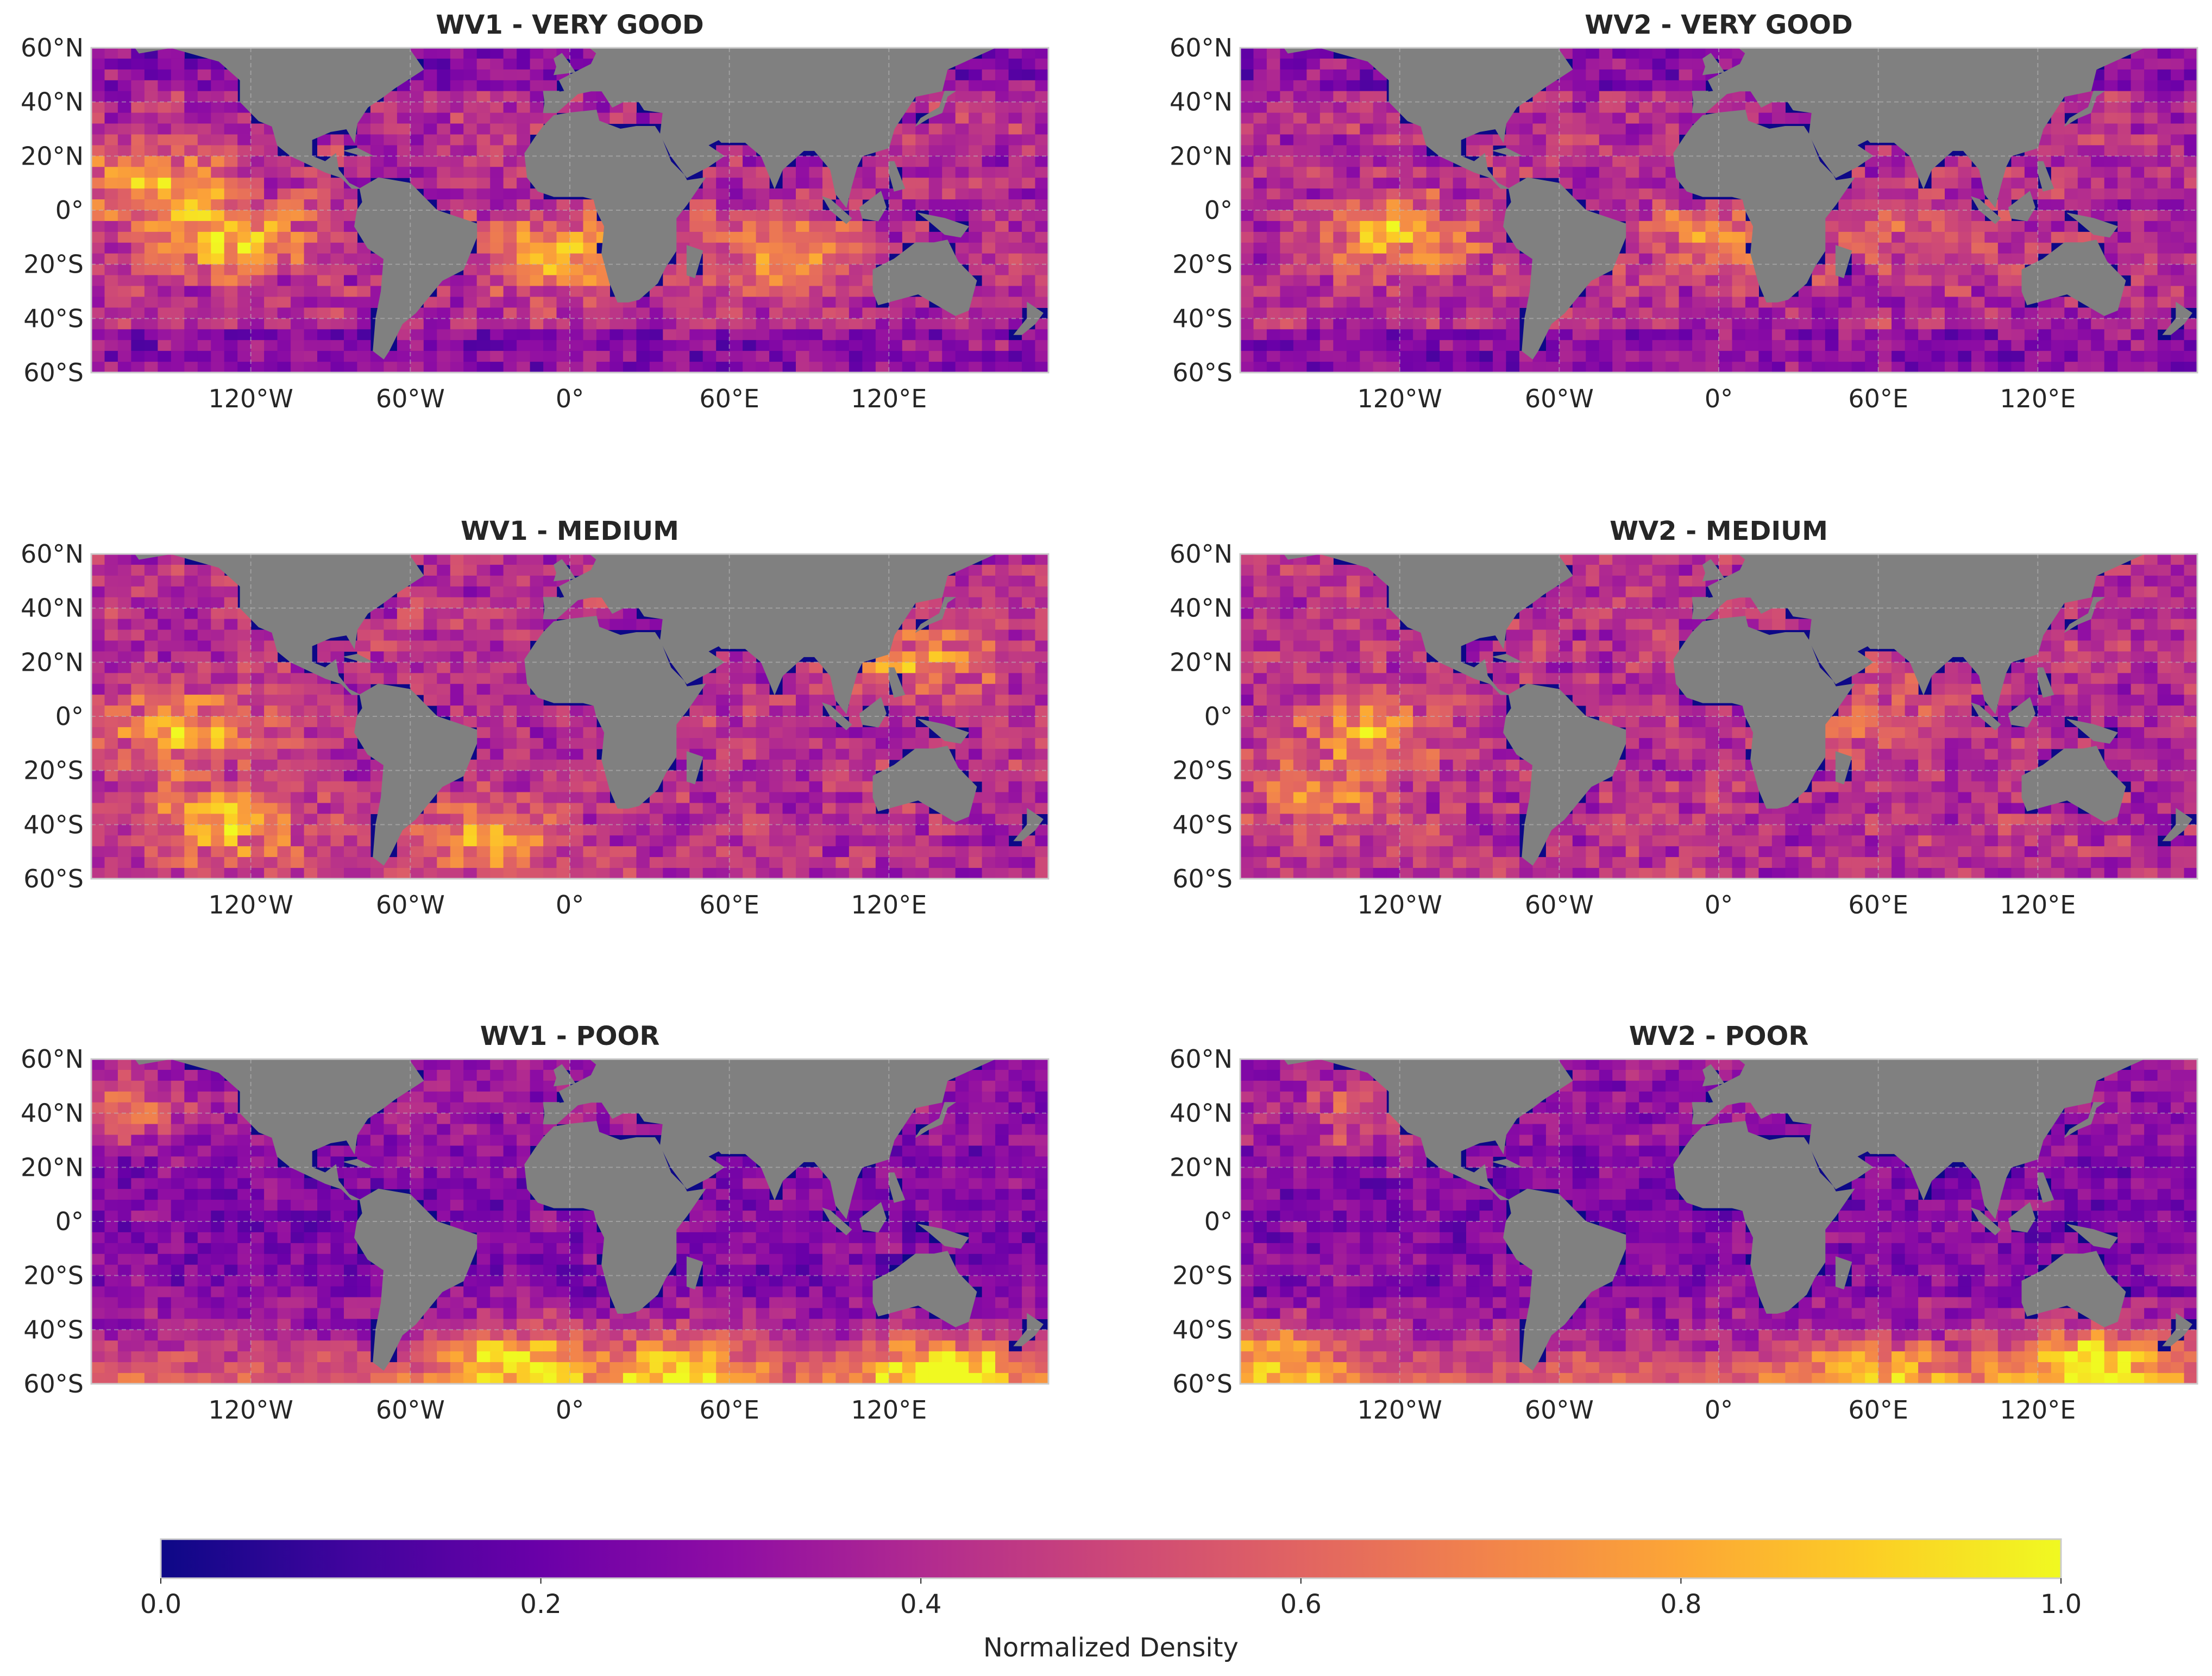 The height and width of the screenshot is (1676, 2212). I want to click on land-south-america, so click(1564, 268).